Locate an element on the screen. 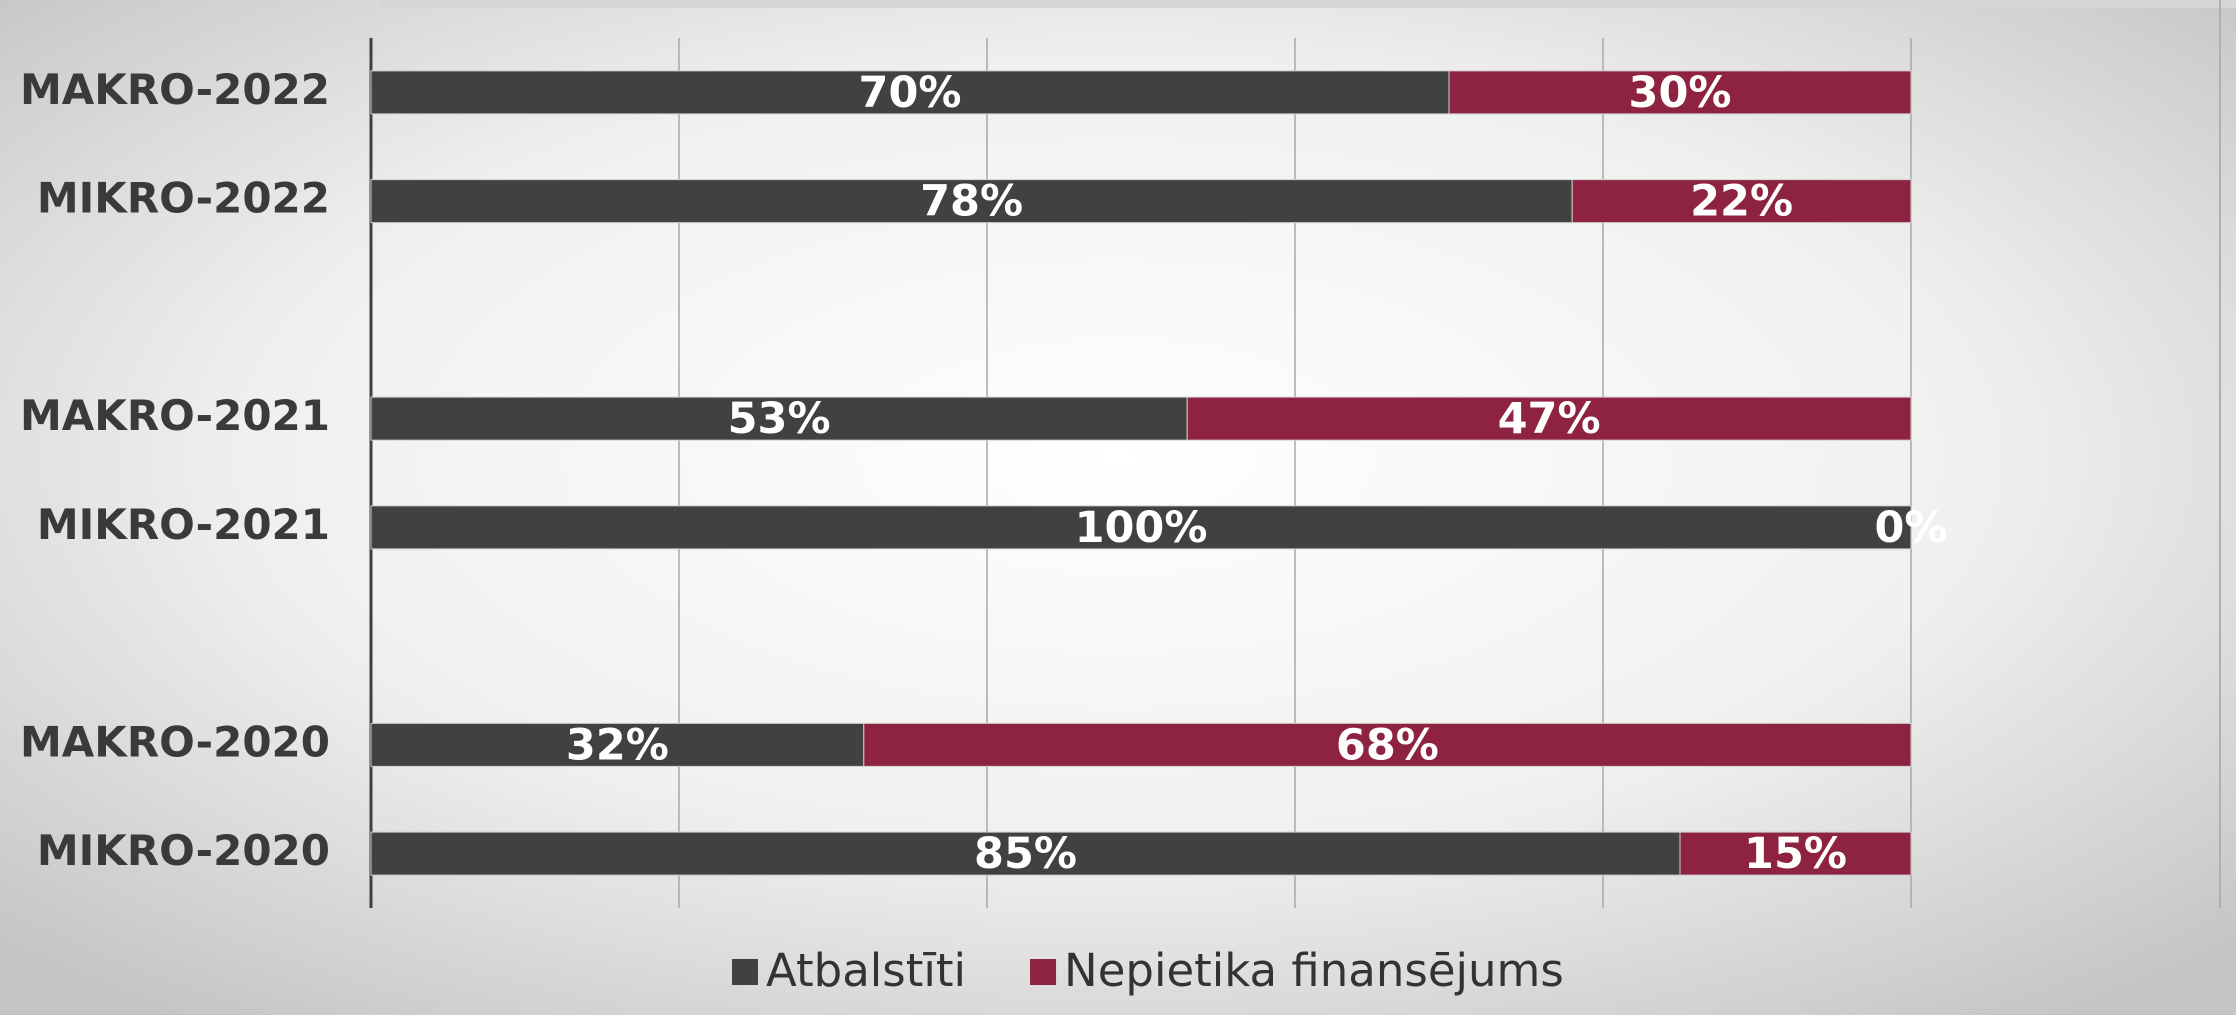 The height and width of the screenshot is (1015, 2236). value-label: 53% is located at coordinates (779, 419).